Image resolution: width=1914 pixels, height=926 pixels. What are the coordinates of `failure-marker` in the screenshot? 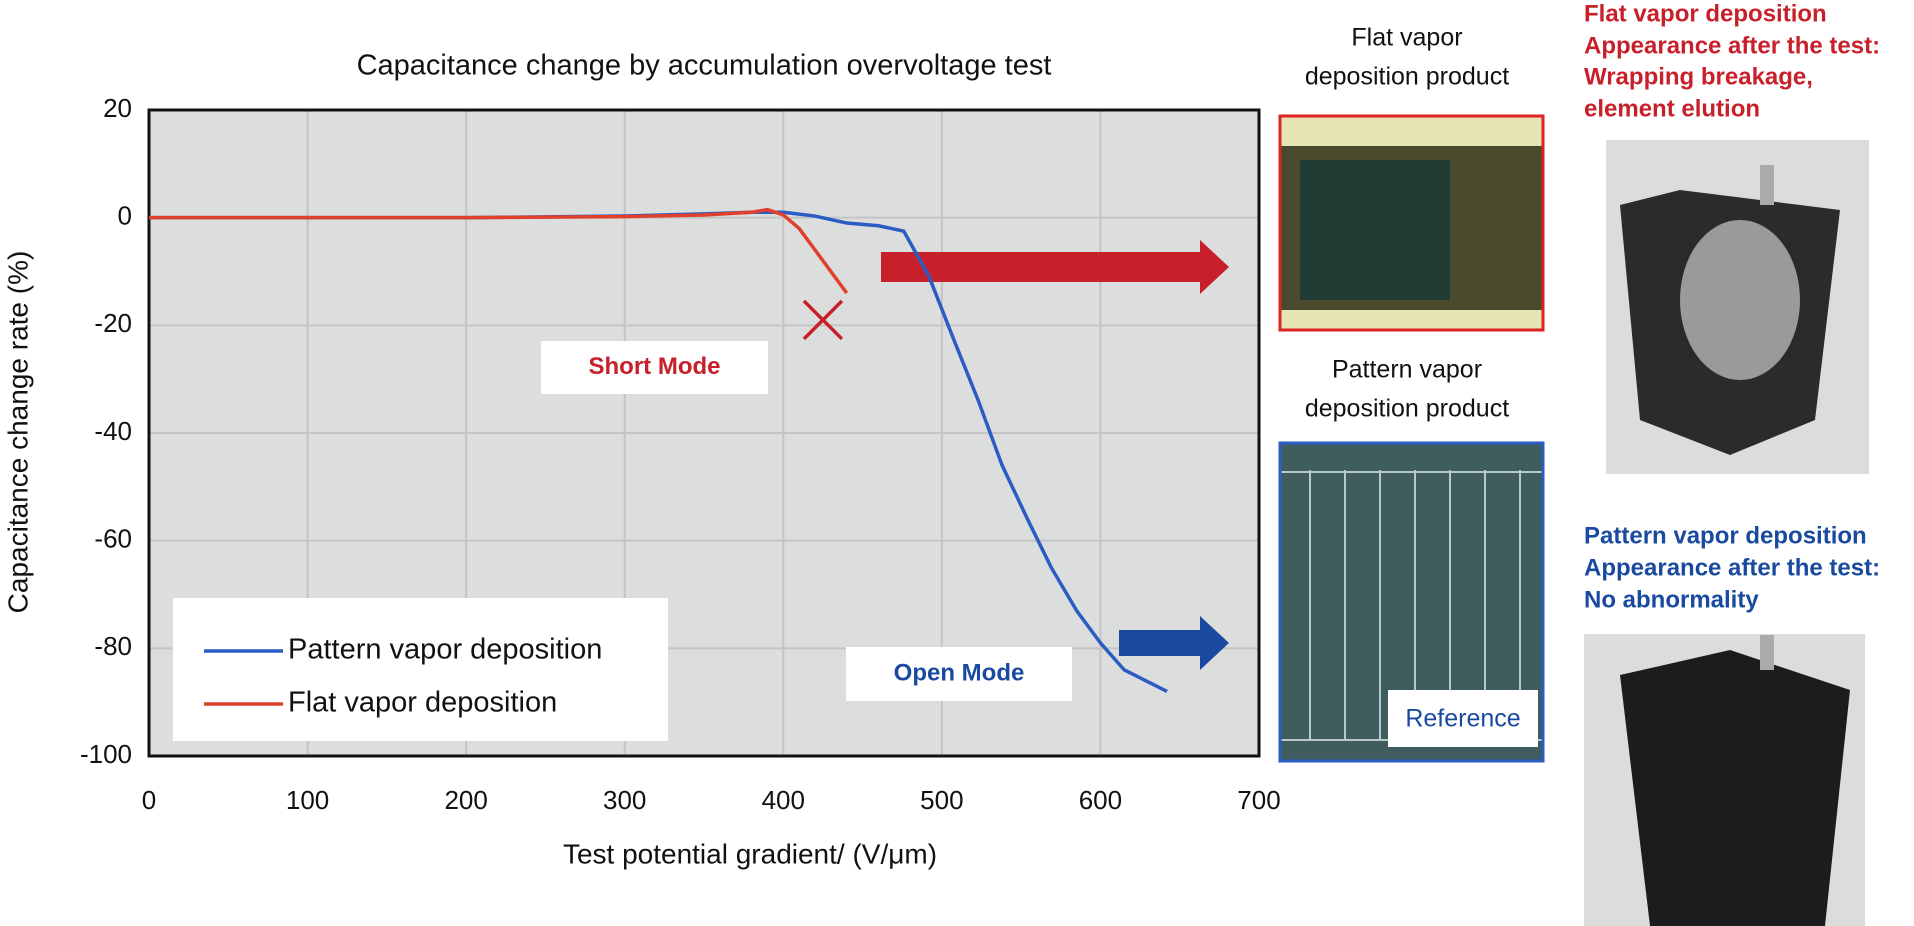 It's located at (823, 320).